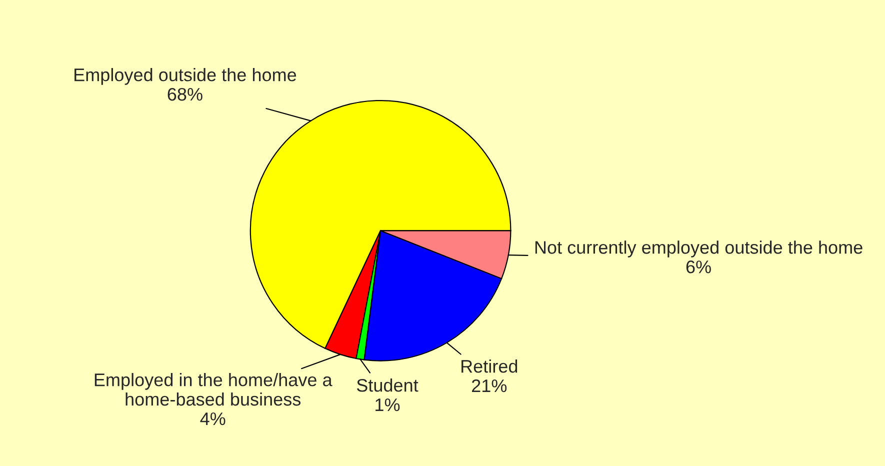 The image size is (885, 466). I want to click on slice-label: Not currently employed outside the home, so click(698, 249).